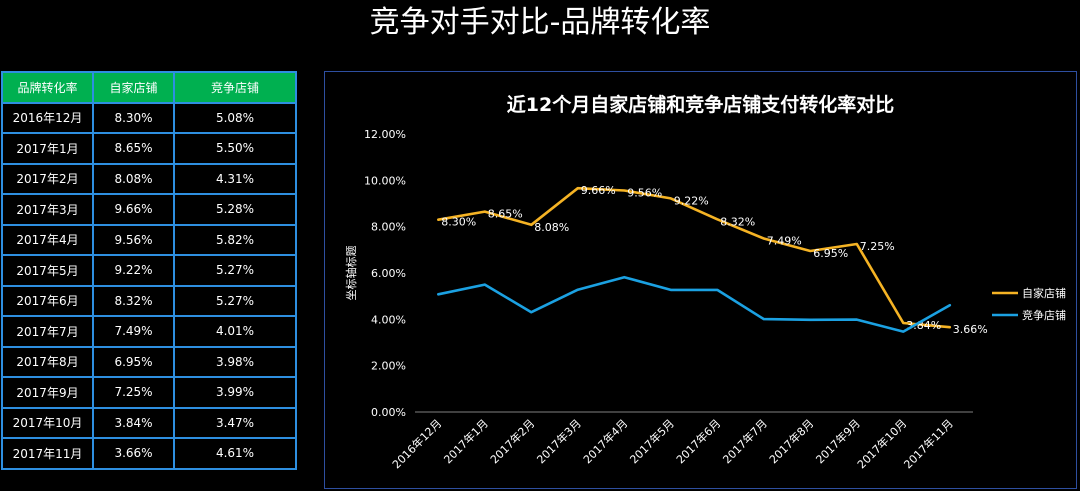 This screenshot has width=1080, height=491. I want to click on series-line-competitor-store, so click(694, 304).